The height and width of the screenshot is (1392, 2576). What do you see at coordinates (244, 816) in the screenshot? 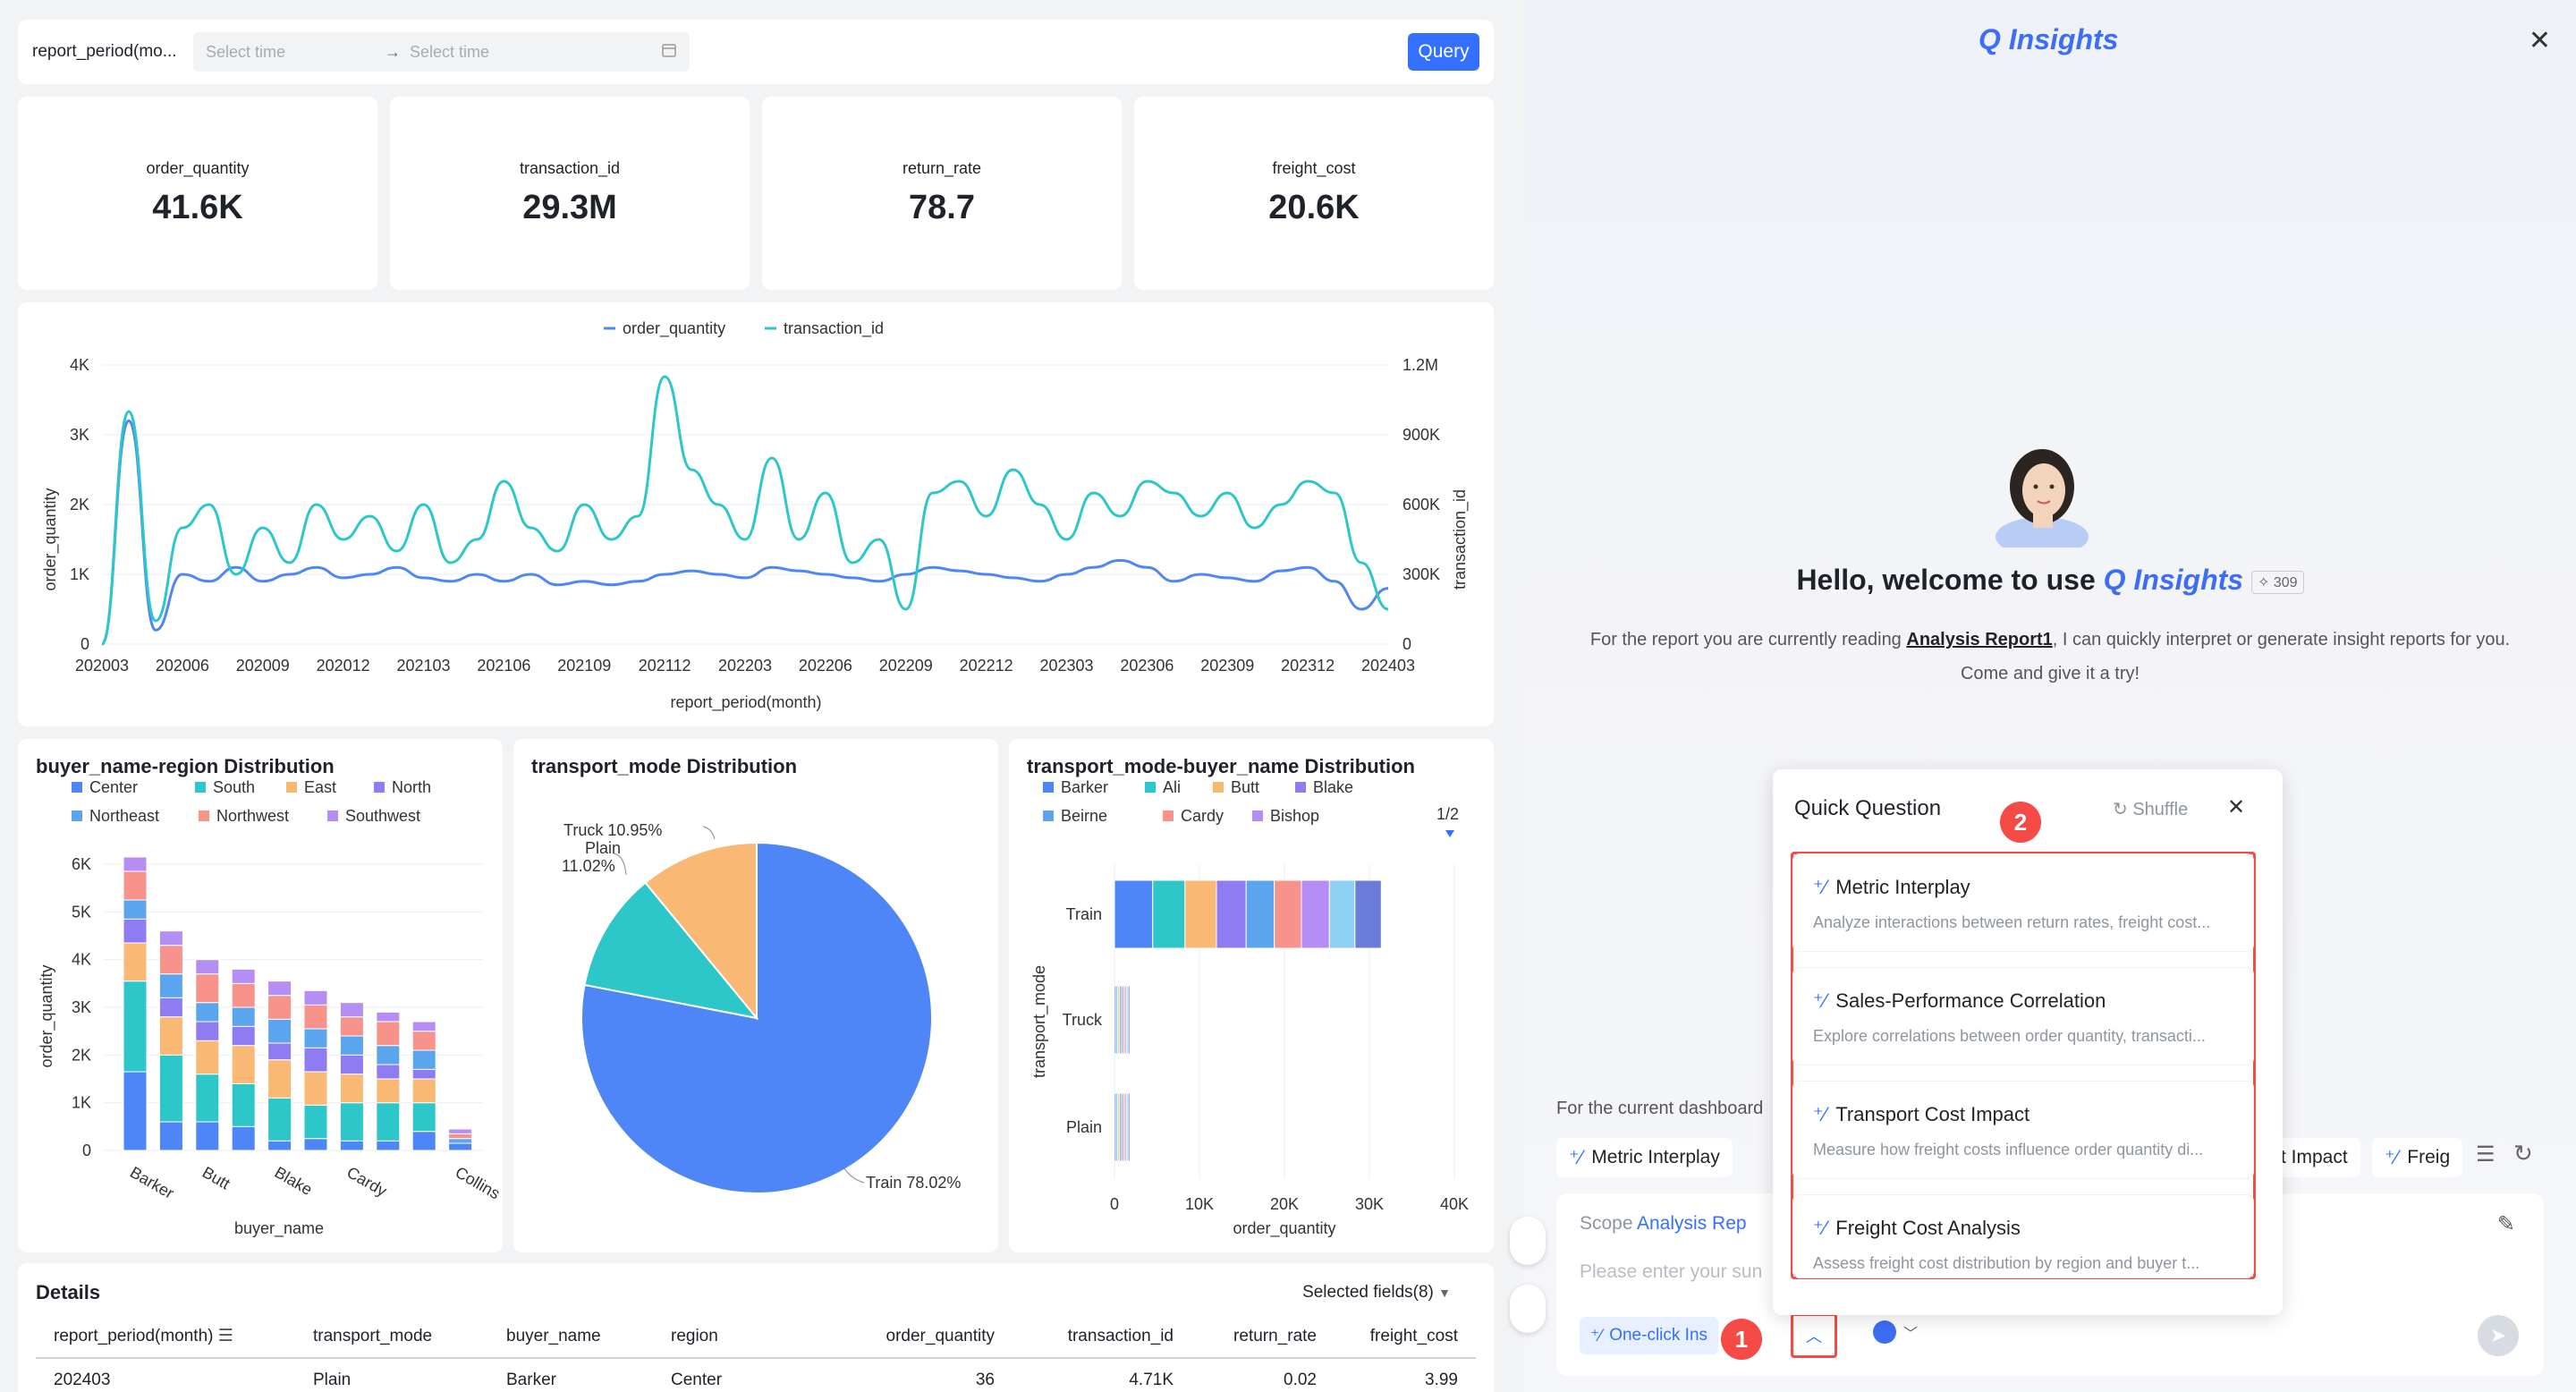
I see `legend-item: Northwest` at bounding box center [244, 816].